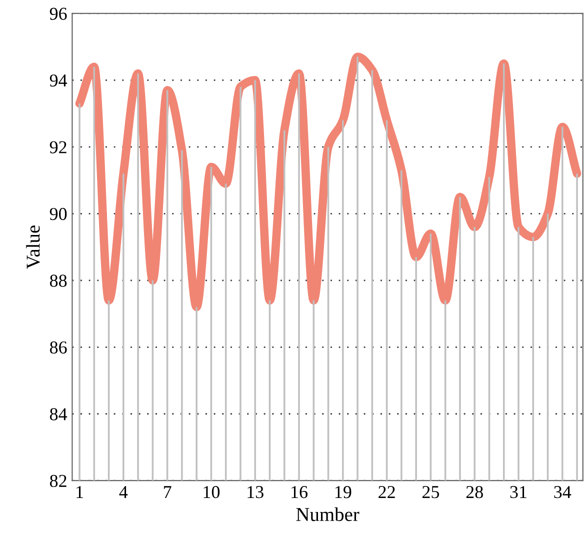 This screenshot has height=537, width=587. What do you see at coordinates (79, 492) in the screenshot?
I see `x-tick-label: 1` at bounding box center [79, 492].